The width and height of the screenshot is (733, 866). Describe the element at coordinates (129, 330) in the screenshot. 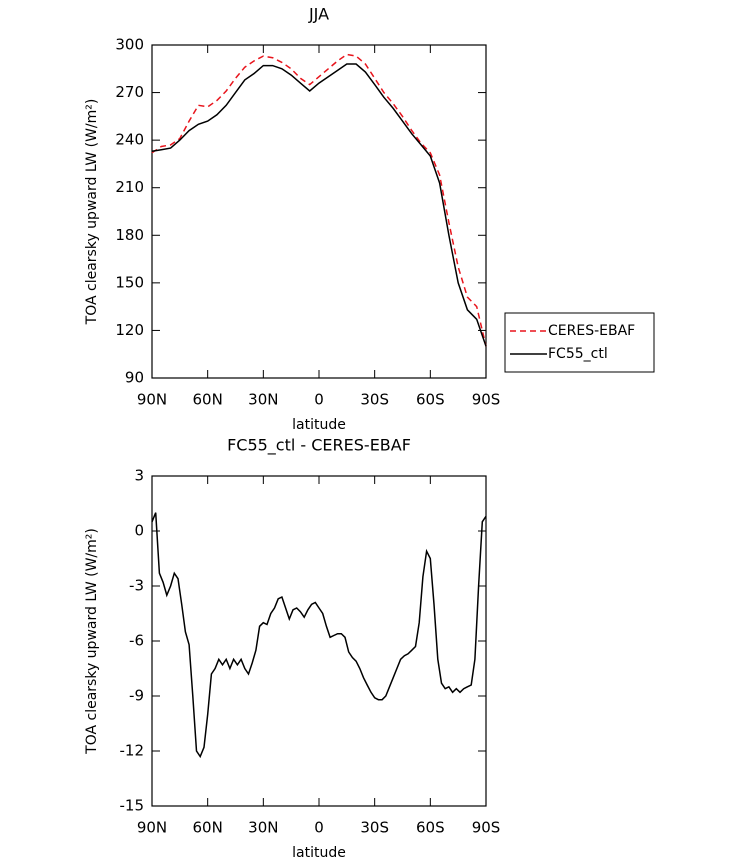

I see `y-tick-label: 120` at that location.